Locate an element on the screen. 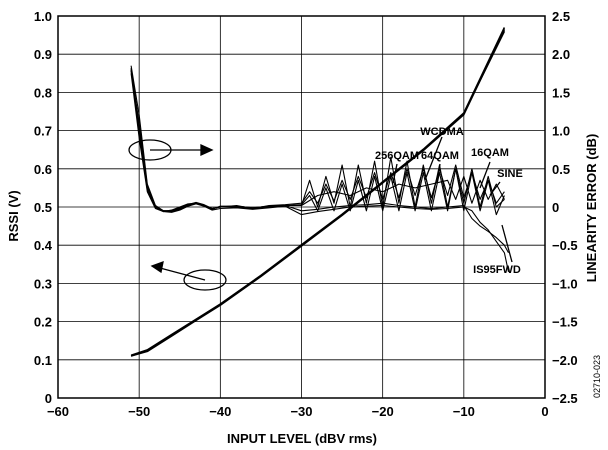 The image size is (608, 450). x-tick-label: −20 is located at coordinates (383, 411).